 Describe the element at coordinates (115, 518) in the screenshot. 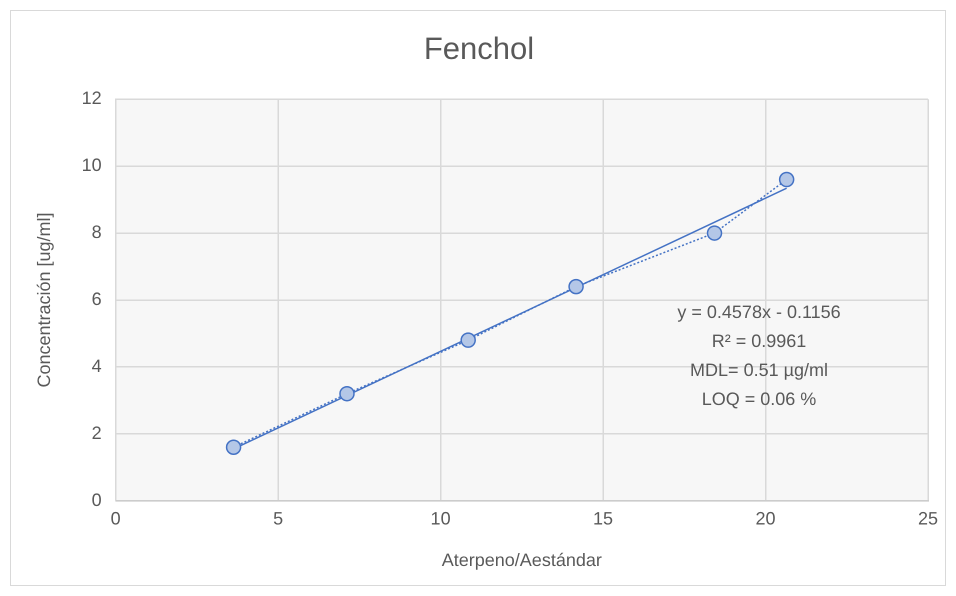

I see `x-tick-label: 0` at that location.